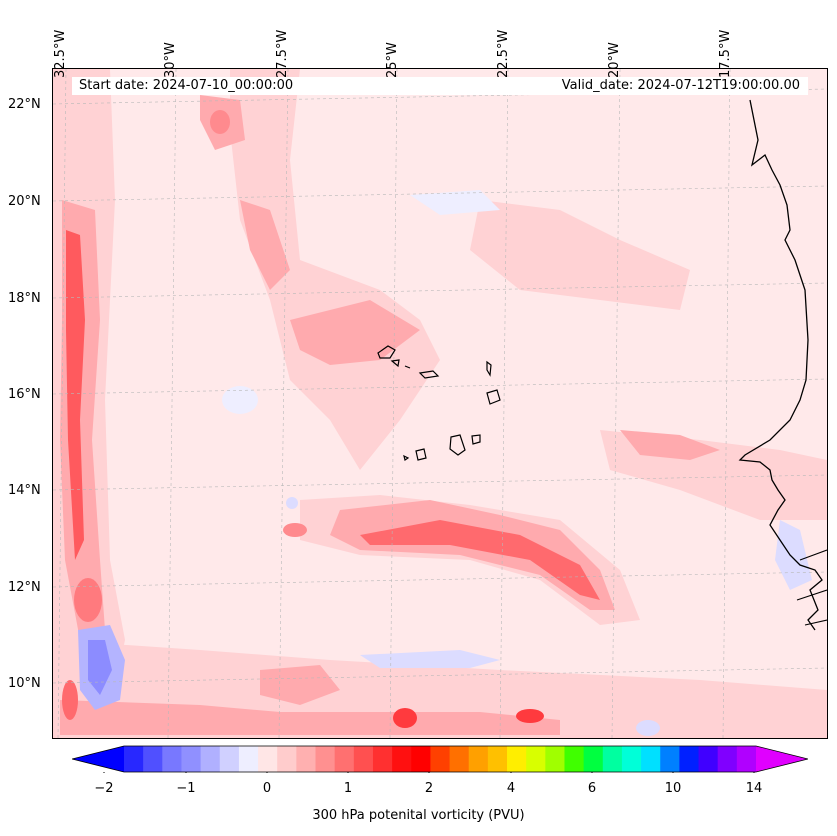 This screenshot has height=836, width=837. Describe the element at coordinates (60, 53) in the screenshot. I see `longitude-label: 32.5°W` at that location.